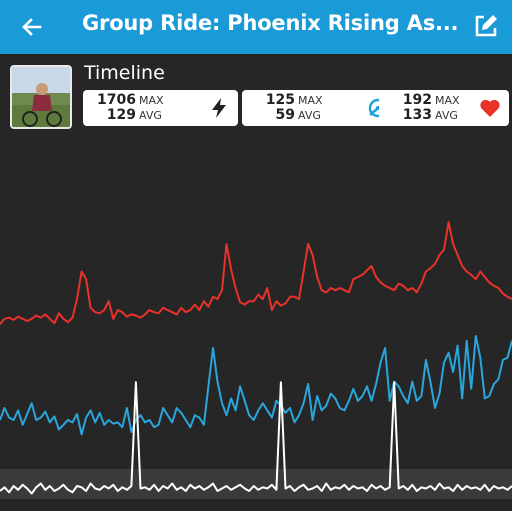 The image size is (512, 511). What do you see at coordinates (160, 108) in the screenshot?
I see `power-stat-card: 1706 MAX 129 AVG` at bounding box center [160, 108].